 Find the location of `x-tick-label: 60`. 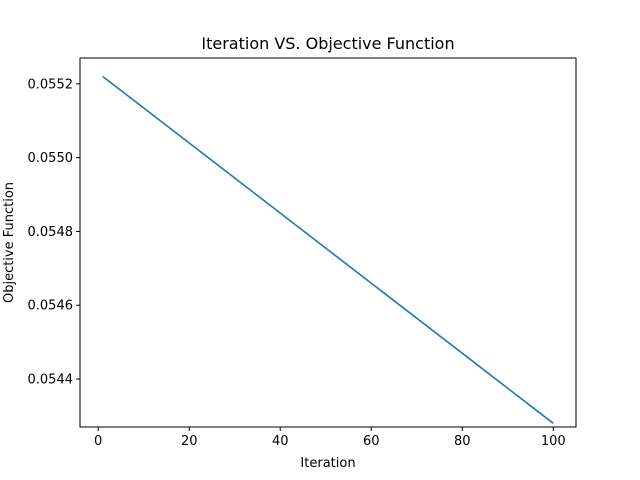

x-tick-label: 60 is located at coordinates (371, 441).